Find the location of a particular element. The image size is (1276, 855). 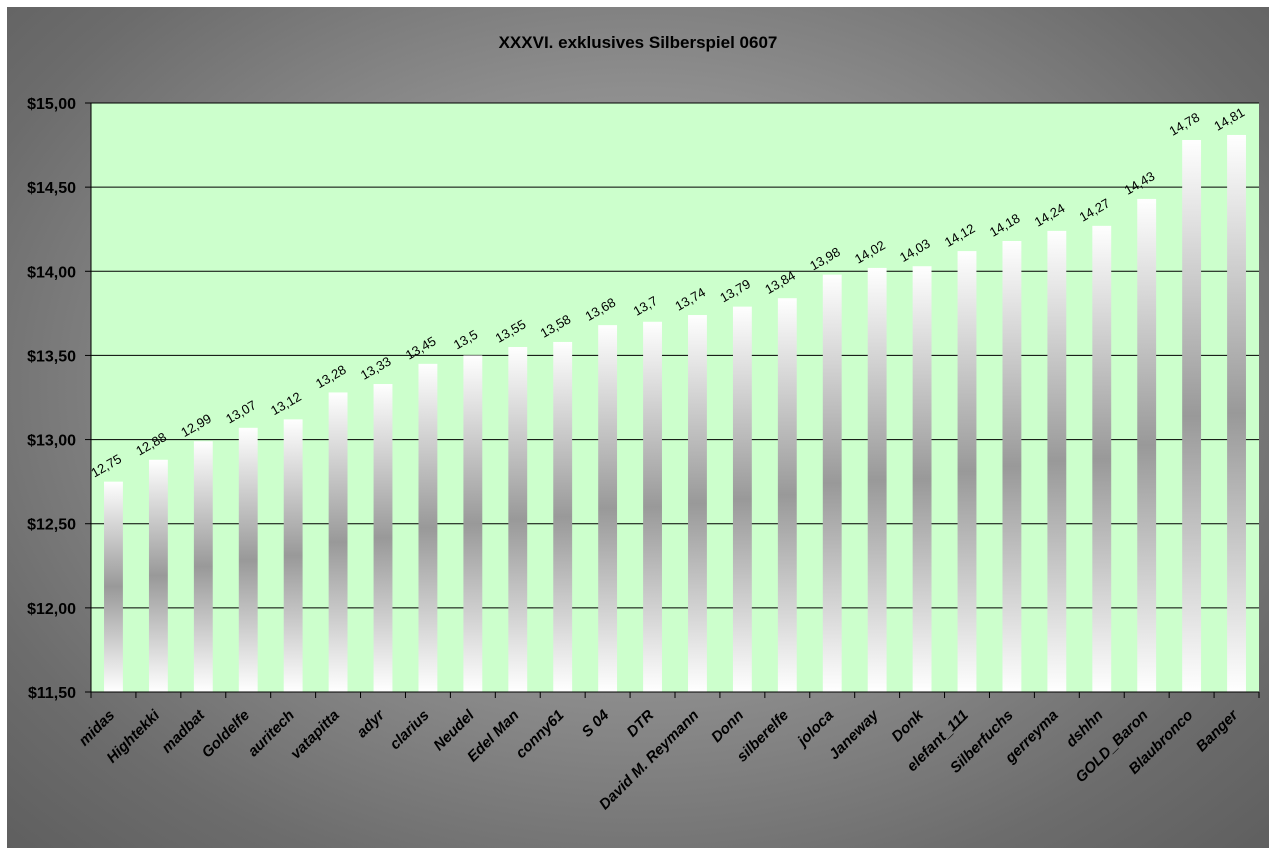

x-tick-label: Donk is located at coordinates (907, 725).